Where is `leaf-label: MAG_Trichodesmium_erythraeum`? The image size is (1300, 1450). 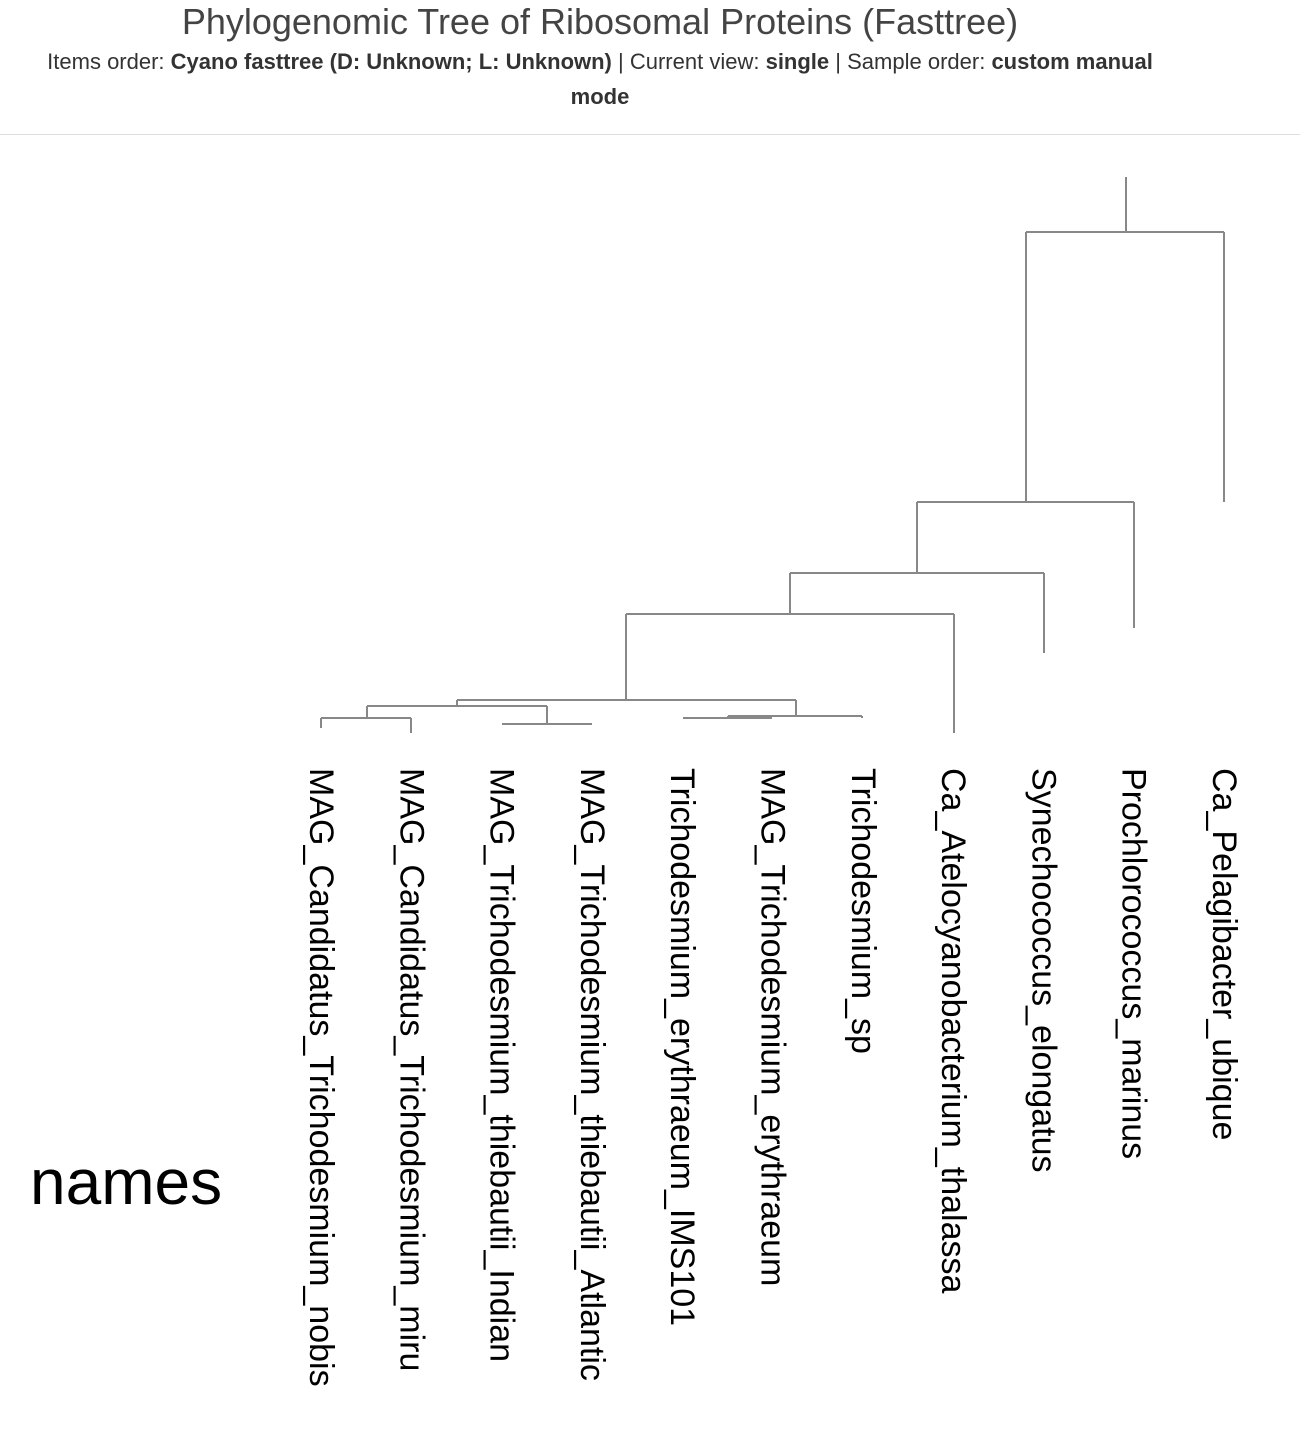 leaf-label: MAG_Trichodesmium_erythraeum is located at coordinates (773, 1027).